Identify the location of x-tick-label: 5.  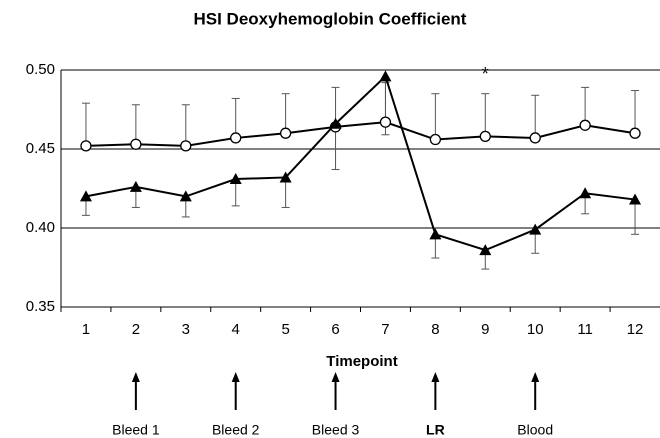
(285, 329).